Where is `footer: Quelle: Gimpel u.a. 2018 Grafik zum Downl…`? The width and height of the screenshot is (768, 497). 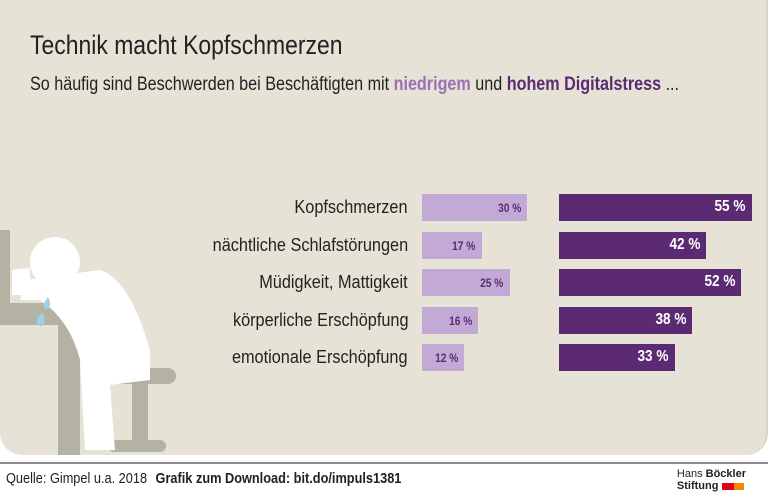
footer: Quelle: Gimpel u.a. 2018 Grafik zum Downl… is located at coordinates (203, 478).